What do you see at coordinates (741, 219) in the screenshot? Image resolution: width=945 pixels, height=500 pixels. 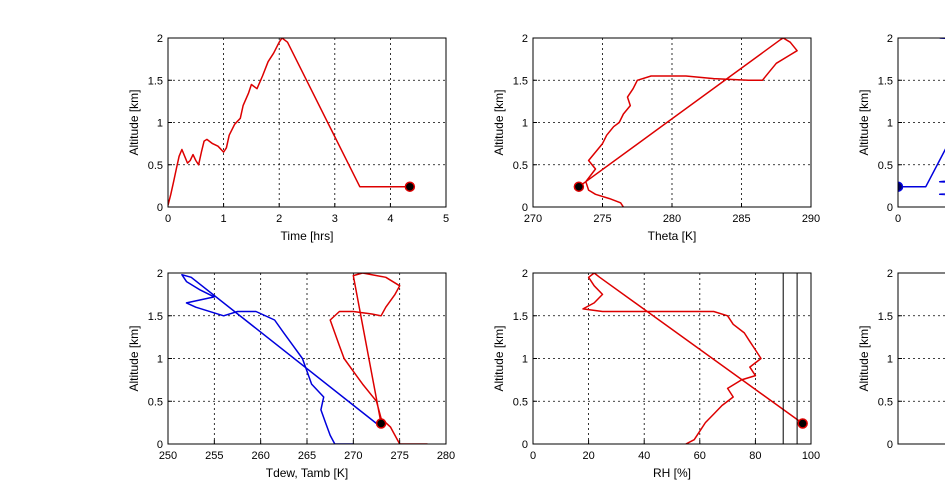 I see `x-tick-label: 285` at bounding box center [741, 219].